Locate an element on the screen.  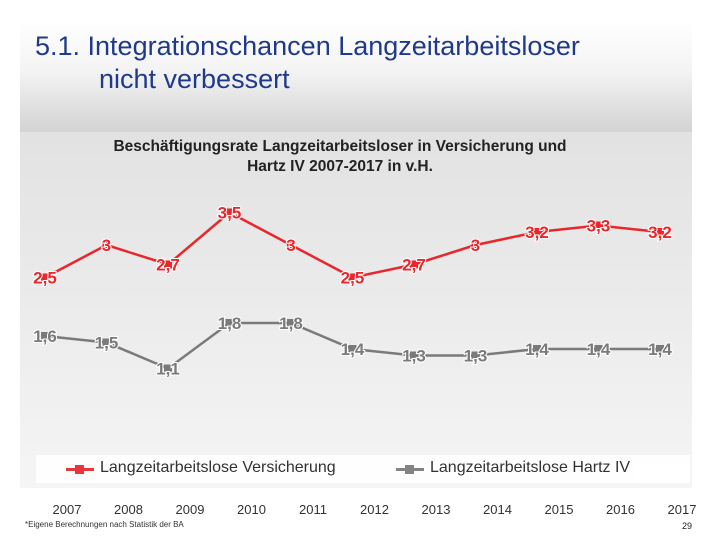
data-label-hartz-iv: 1,6 is located at coordinates (45, 336).